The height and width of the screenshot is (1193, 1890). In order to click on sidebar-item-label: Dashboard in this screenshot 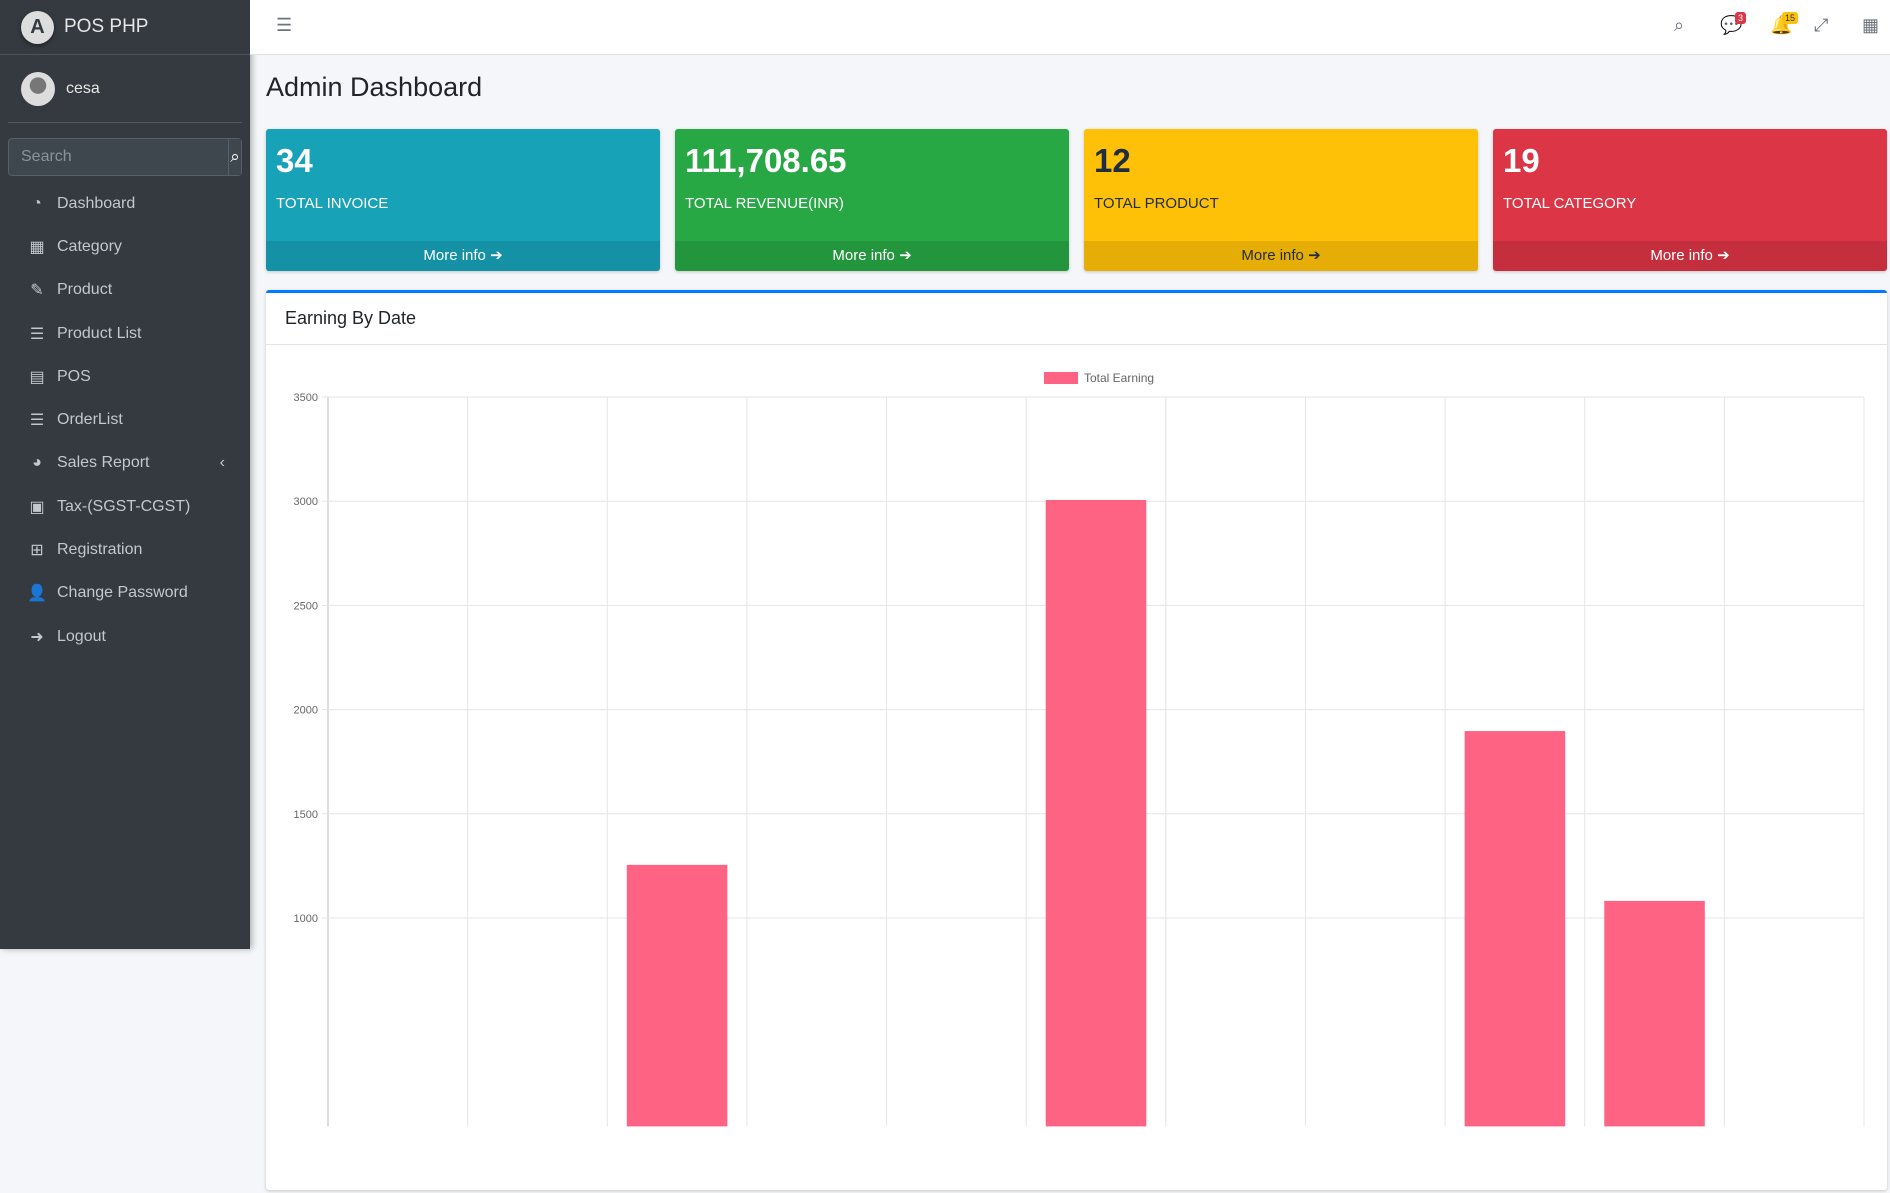, I will do `click(96, 203)`.